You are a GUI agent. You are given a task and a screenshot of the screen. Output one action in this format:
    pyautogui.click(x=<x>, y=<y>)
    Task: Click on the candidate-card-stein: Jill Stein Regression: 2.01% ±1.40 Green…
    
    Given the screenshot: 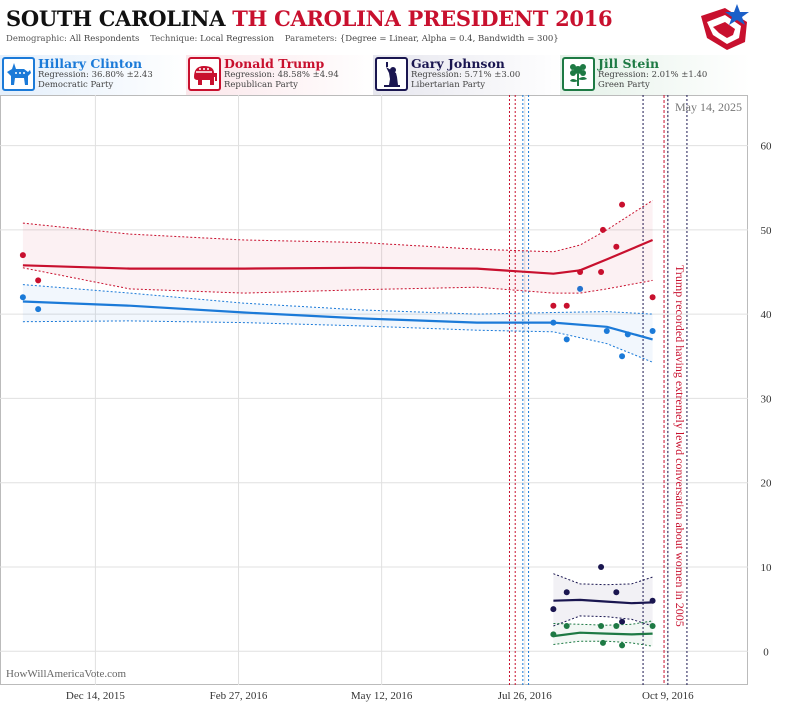 What is the action you would take?
    pyautogui.click(x=655, y=75)
    